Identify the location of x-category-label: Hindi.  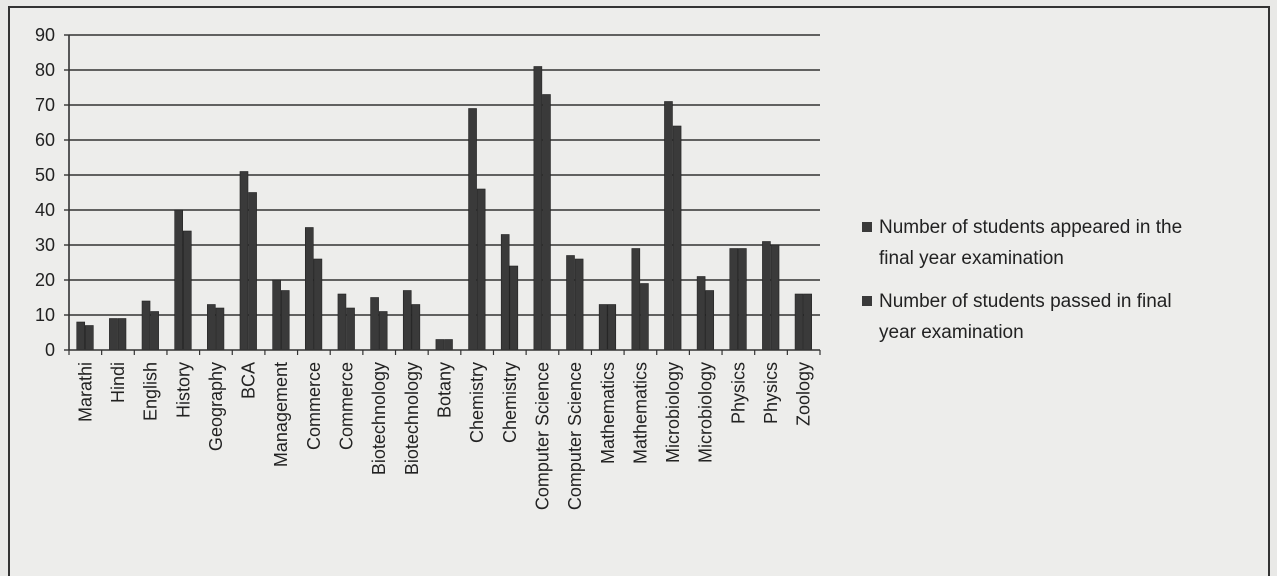
(118, 382).